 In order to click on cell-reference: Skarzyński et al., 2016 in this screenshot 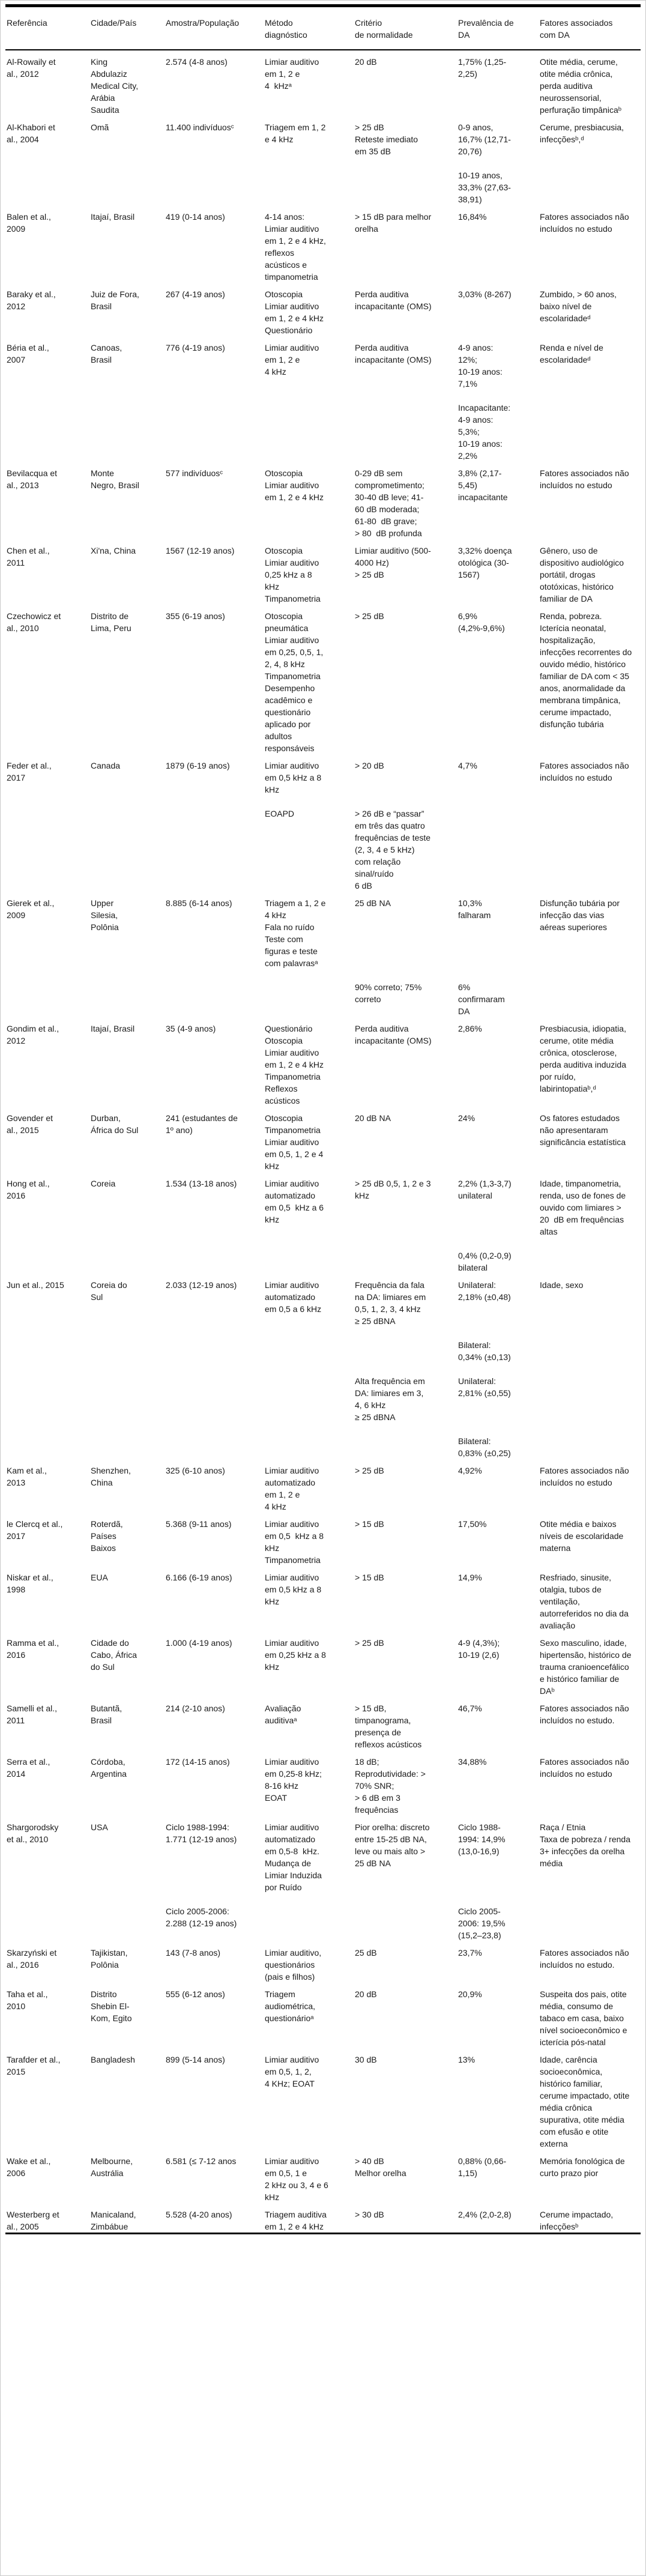, I will do `click(32, 1959)`.